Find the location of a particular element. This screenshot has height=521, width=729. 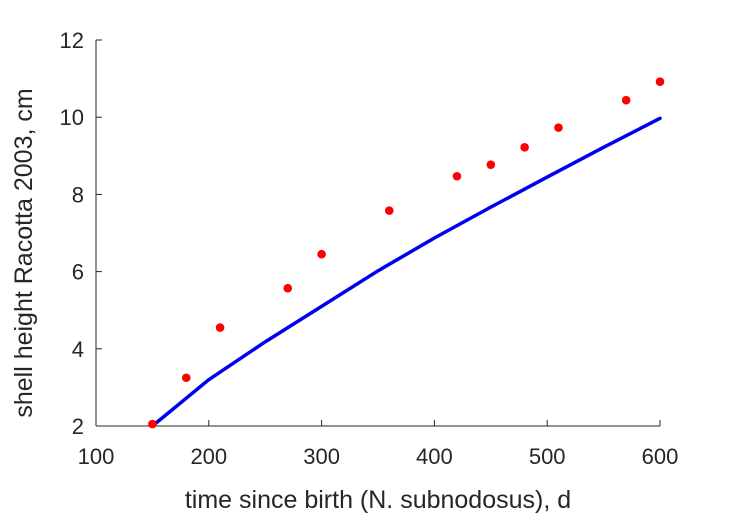

y-tick-label: 2 is located at coordinates (78, 426).